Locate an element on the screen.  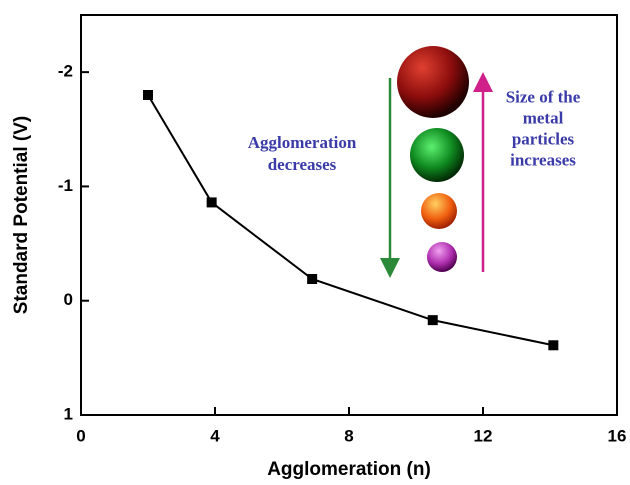
x-tick-label: 0 is located at coordinates (80, 435).